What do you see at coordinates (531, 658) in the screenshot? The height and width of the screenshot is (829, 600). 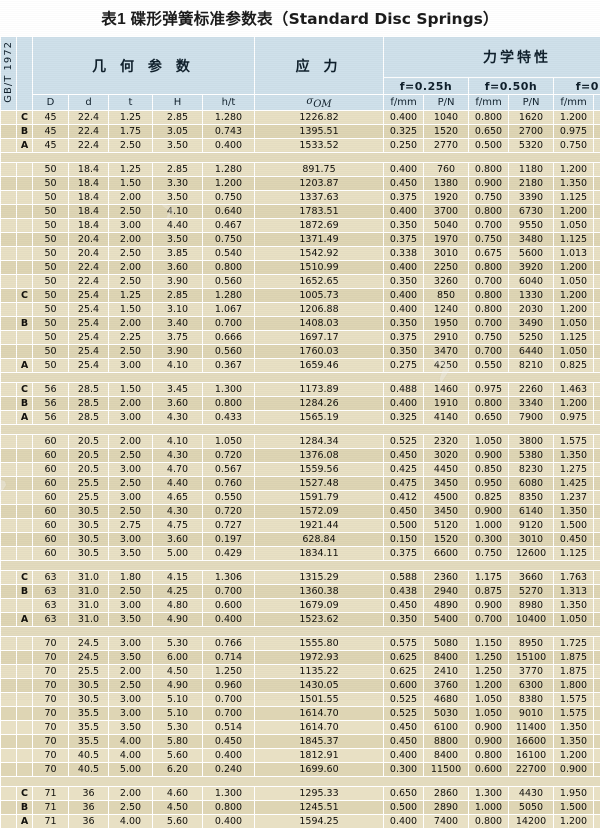 I see `cell-p-050h: 15100` at bounding box center [531, 658].